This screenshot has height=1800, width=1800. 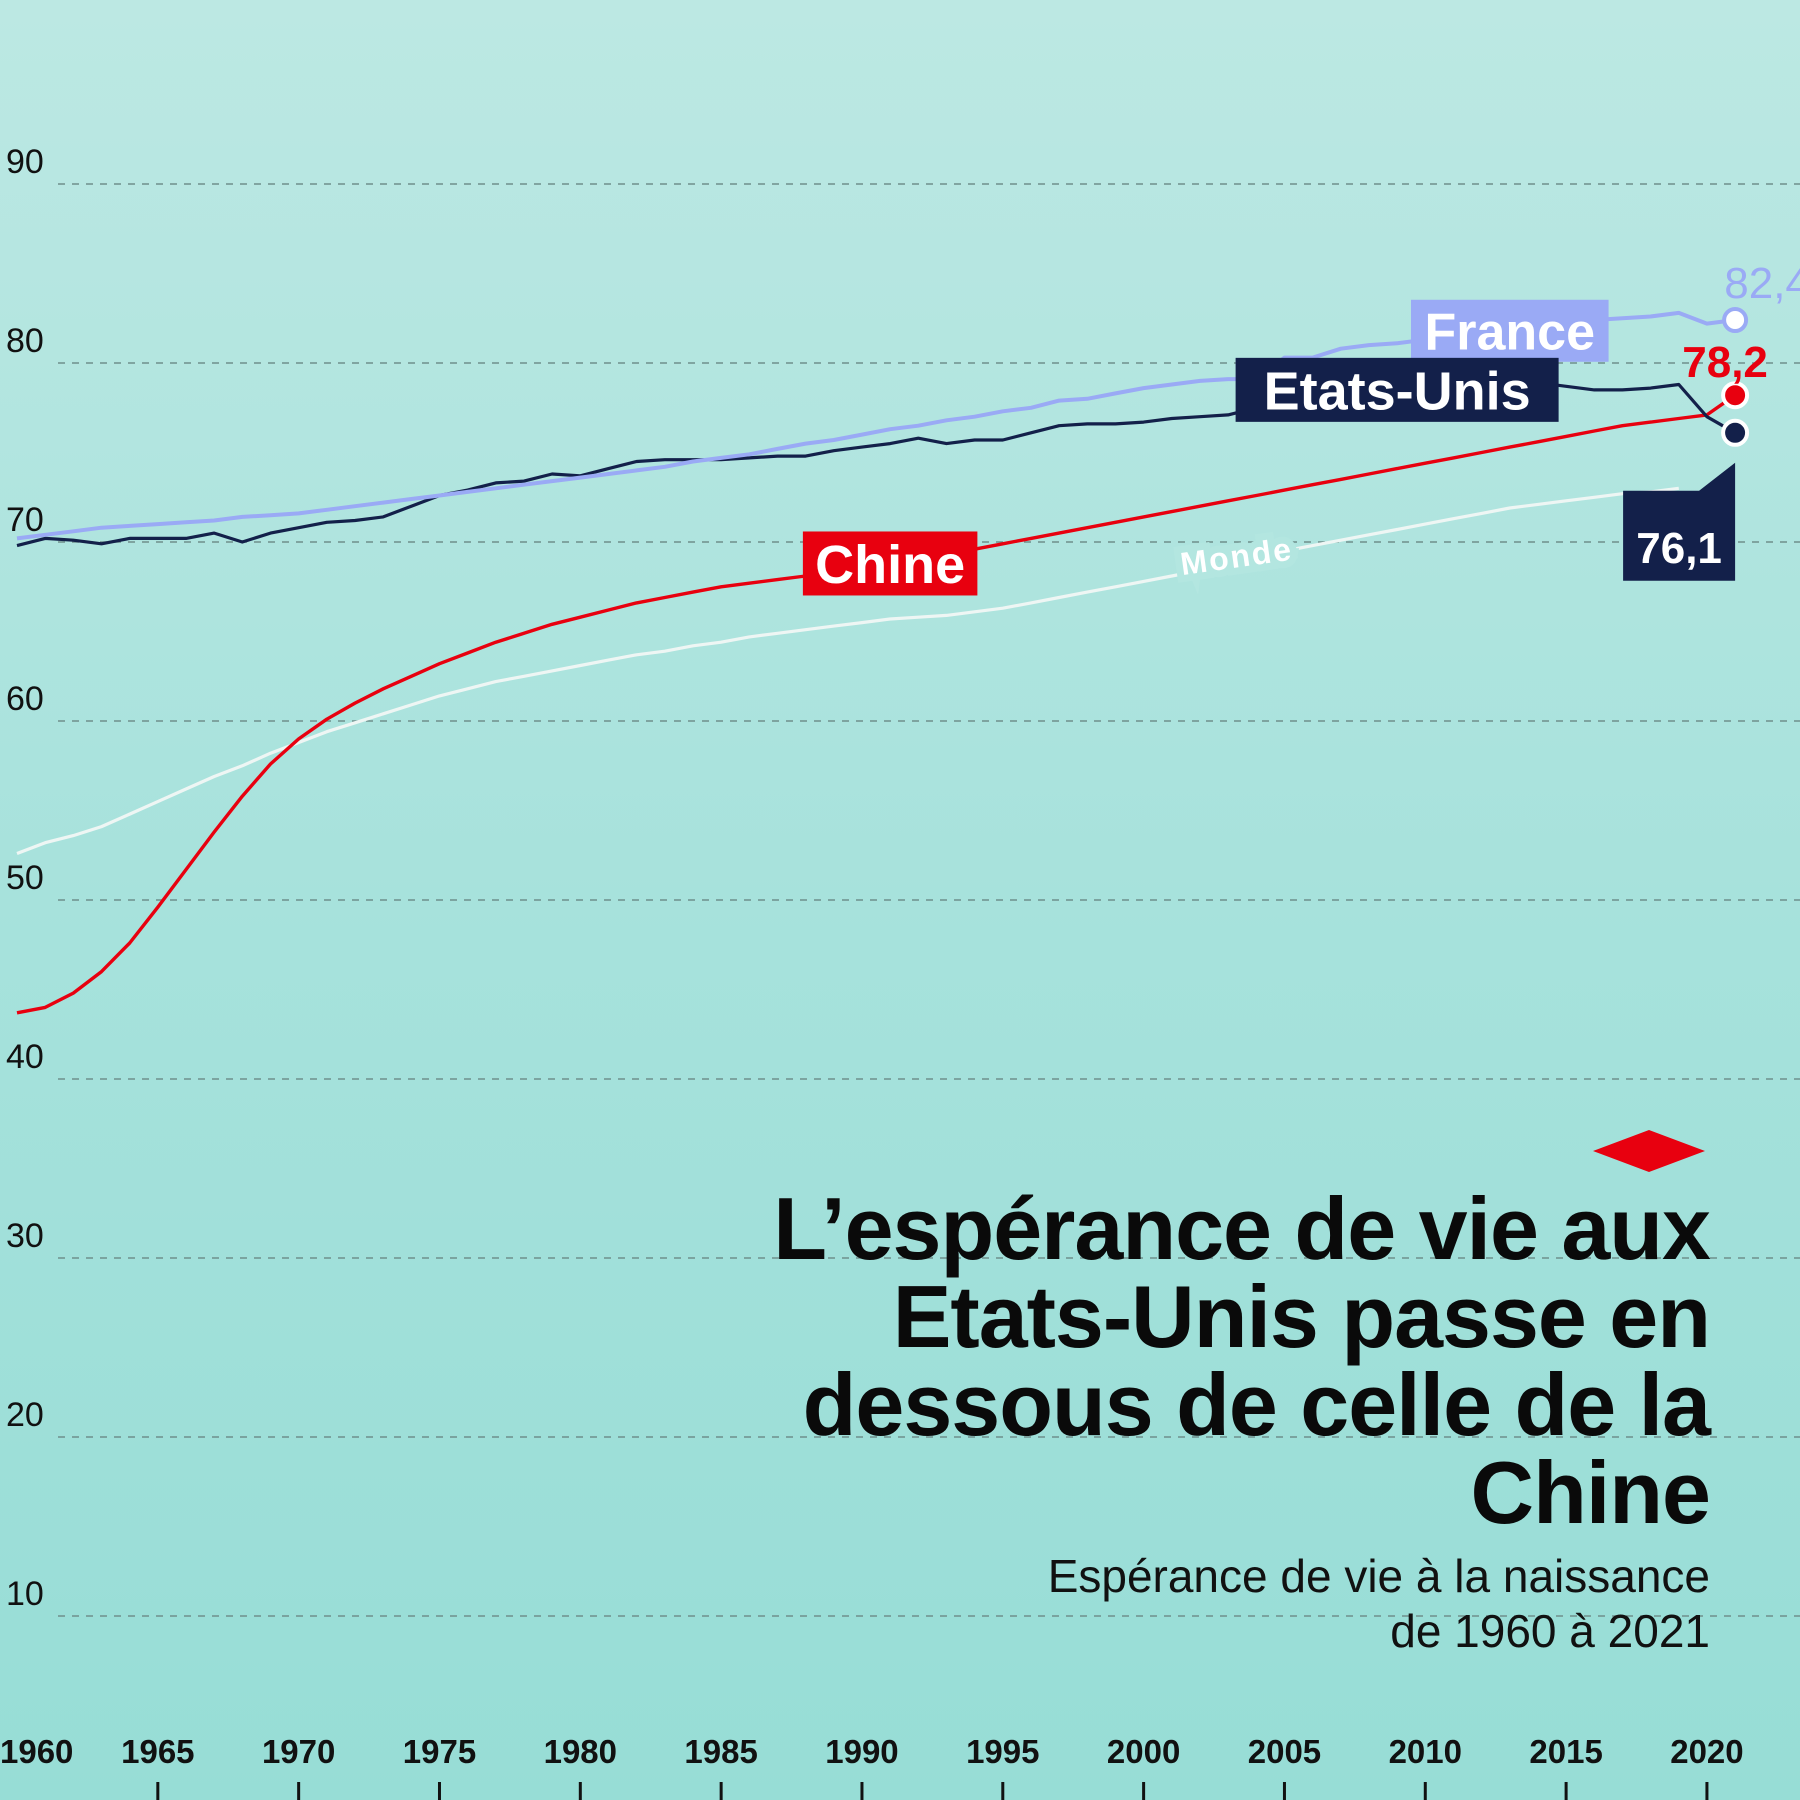 What do you see at coordinates (1735, 395) in the screenshot?
I see `end-point-chine` at bounding box center [1735, 395].